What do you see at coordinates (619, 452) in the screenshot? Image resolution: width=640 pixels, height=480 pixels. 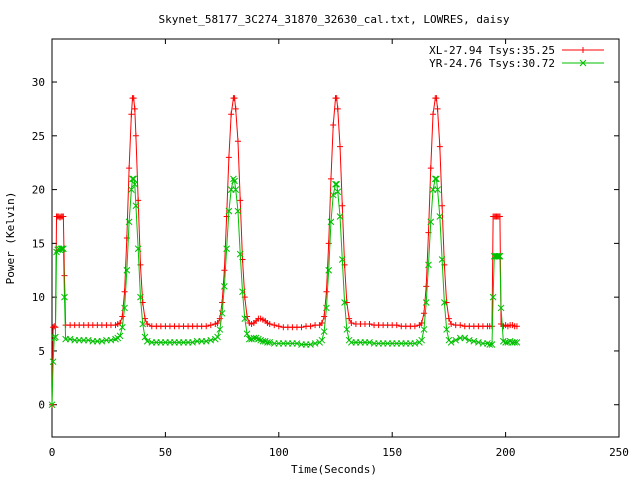 I see `x-tick-label: 250` at bounding box center [619, 452].